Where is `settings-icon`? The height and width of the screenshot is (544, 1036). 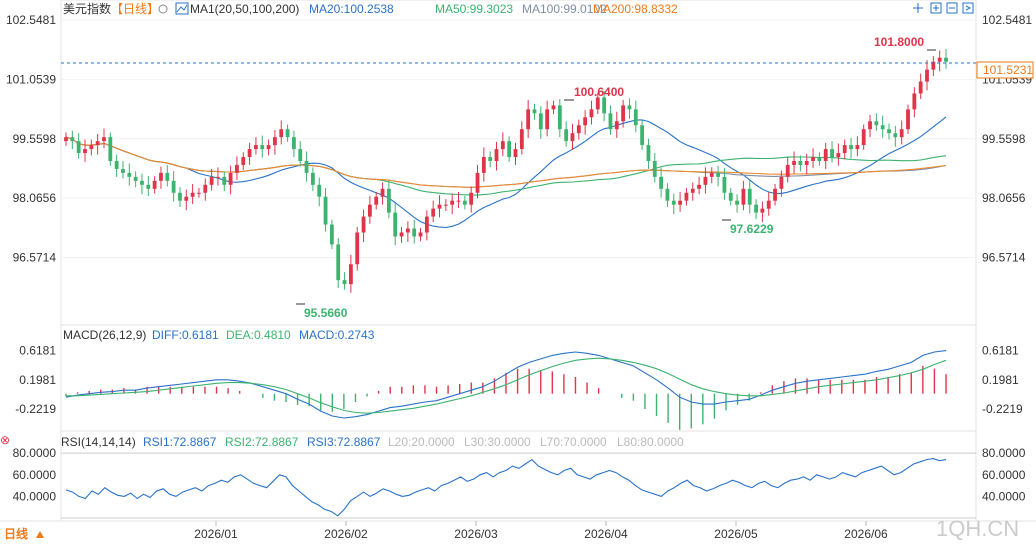 settings-icon is located at coordinates (163, 9).